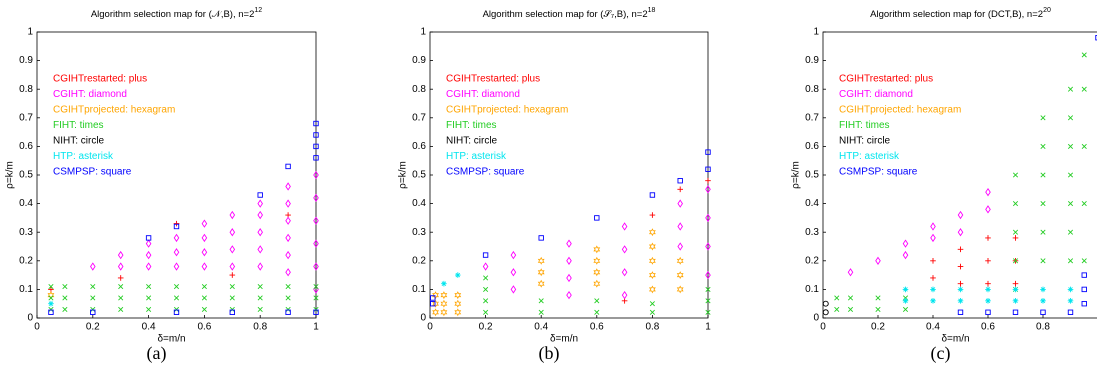 The image size is (1097, 379). Describe the element at coordinates (157, 353) in the screenshot. I see `caption: (a)` at that location.